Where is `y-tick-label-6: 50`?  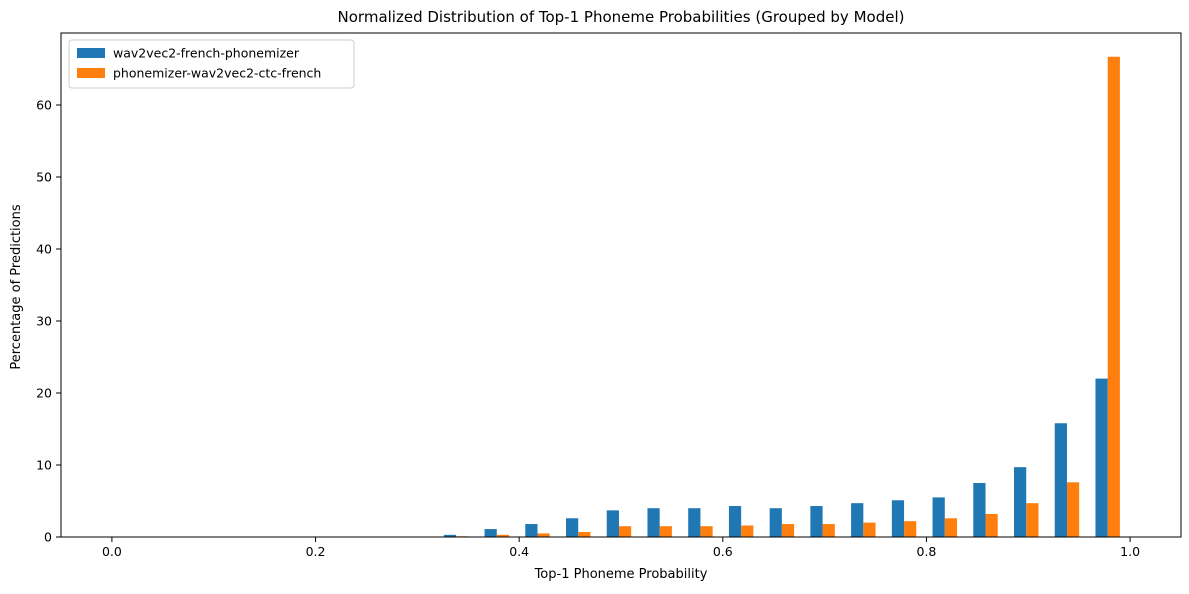 y-tick-label-6: 50 is located at coordinates (44, 177).